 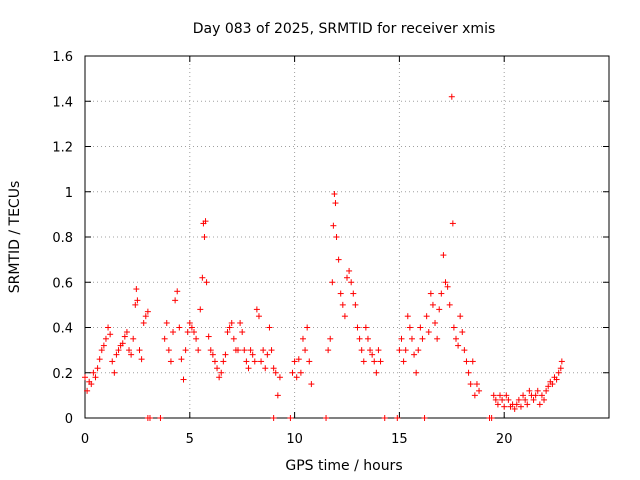 What do you see at coordinates (15, 237) in the screenshot?
I see `y-axis-label: SRMTID / TECUs` at bounding box center [15, 237].